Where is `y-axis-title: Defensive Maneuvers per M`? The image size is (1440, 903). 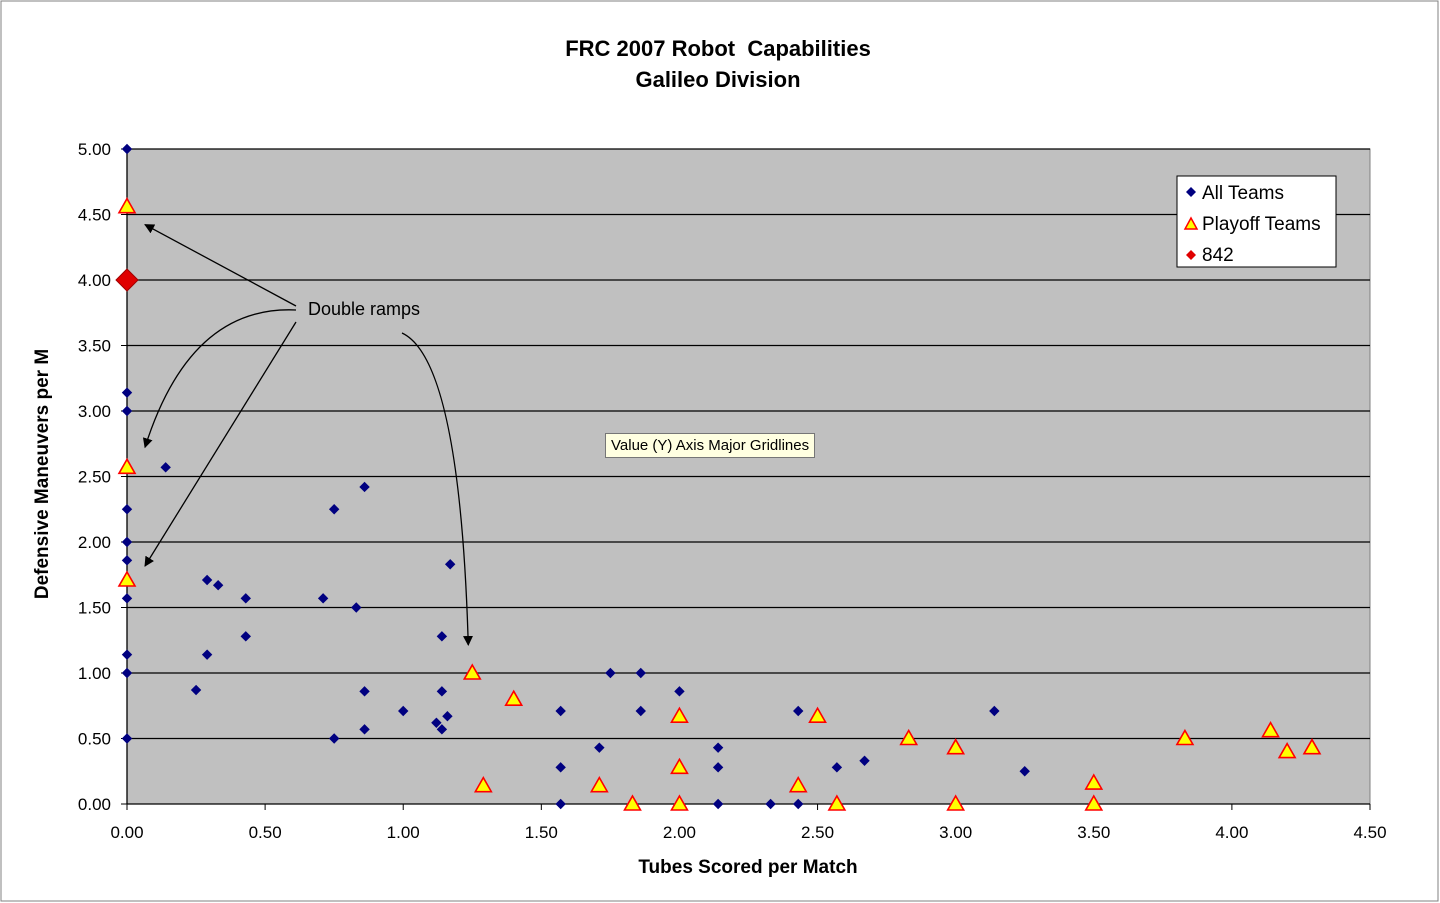
y-axis-title: Defensive Maneuvers per M is located at coordinates (42, 474).